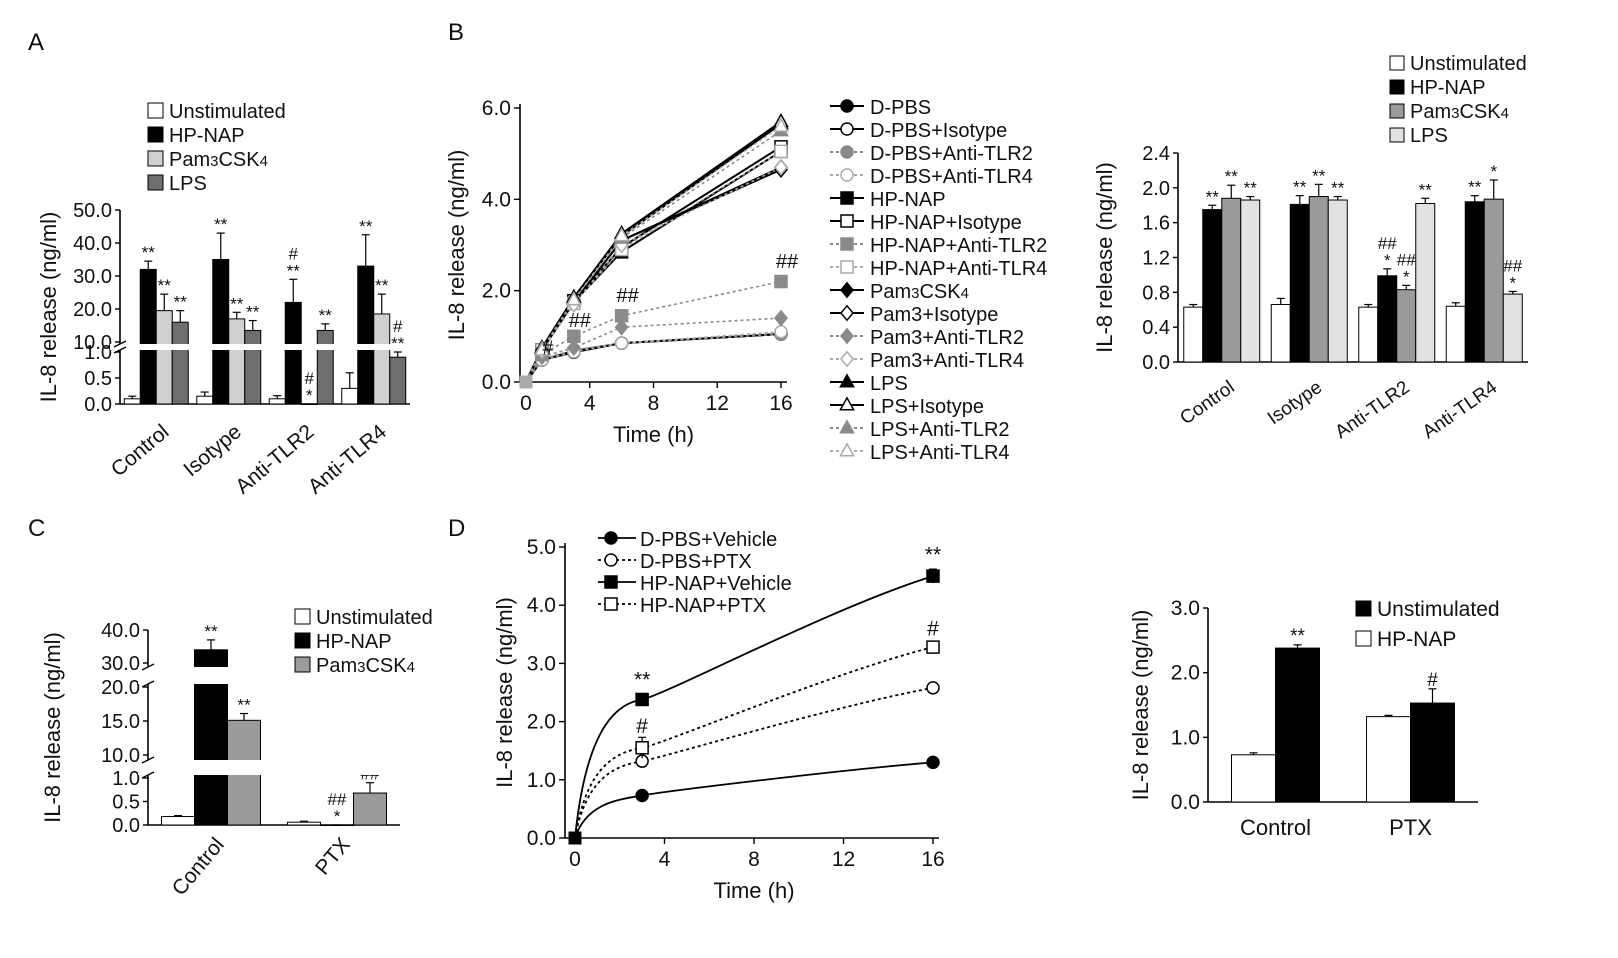 This screenshot has height=958, width=1618. I want to click on y-tick-label: 30.0, so click(120, 664).